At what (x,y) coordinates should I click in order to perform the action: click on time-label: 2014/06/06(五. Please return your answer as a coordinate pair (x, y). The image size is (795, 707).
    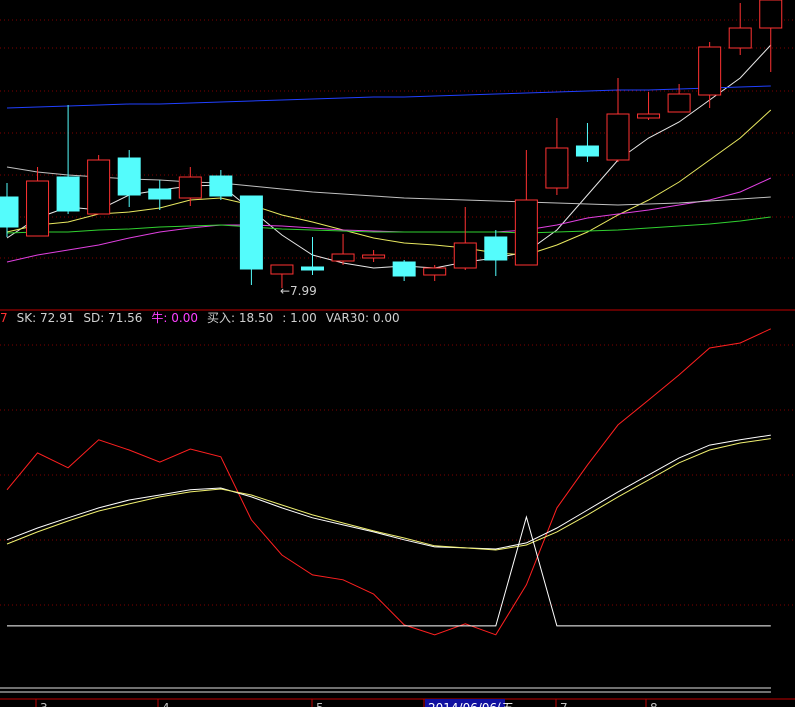
    Looking at the image, I should click on (471, 704).